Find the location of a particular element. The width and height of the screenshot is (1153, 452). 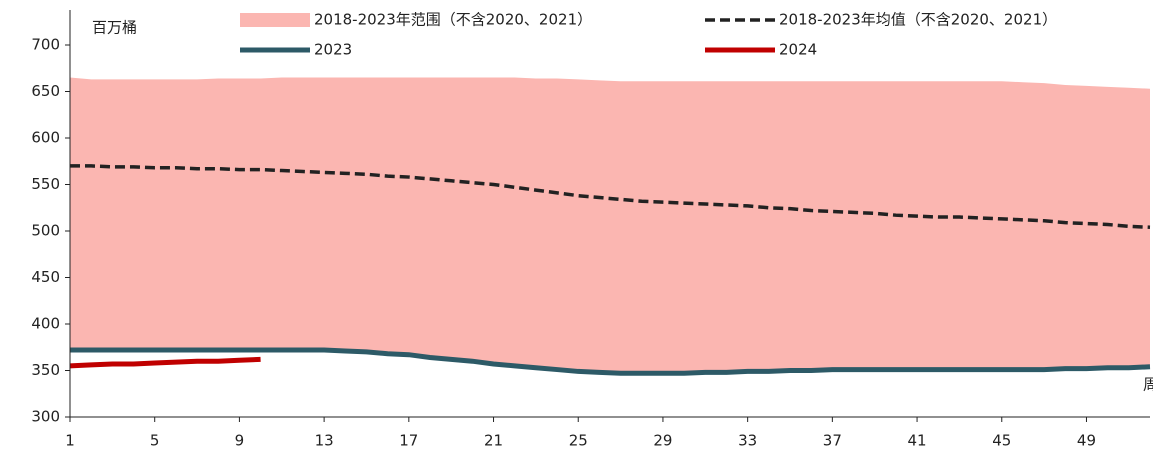

x-tick-label: 33 is located at coordinates (747, 441).